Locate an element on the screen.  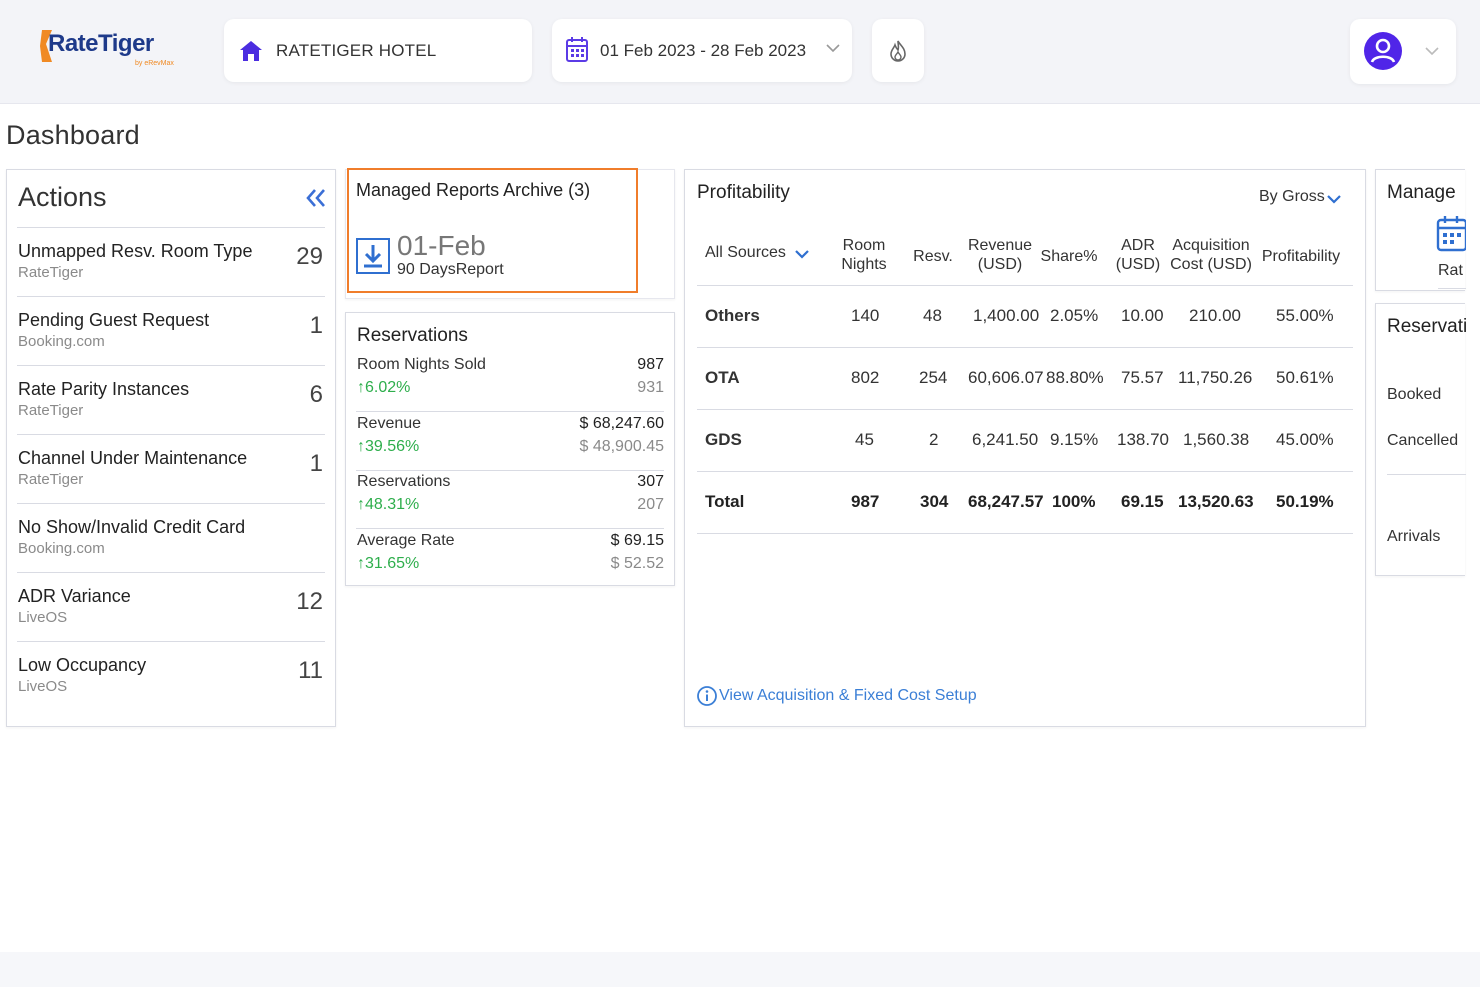
metric-previous: $ 48,900.45 is located at coordinates (621, 446).